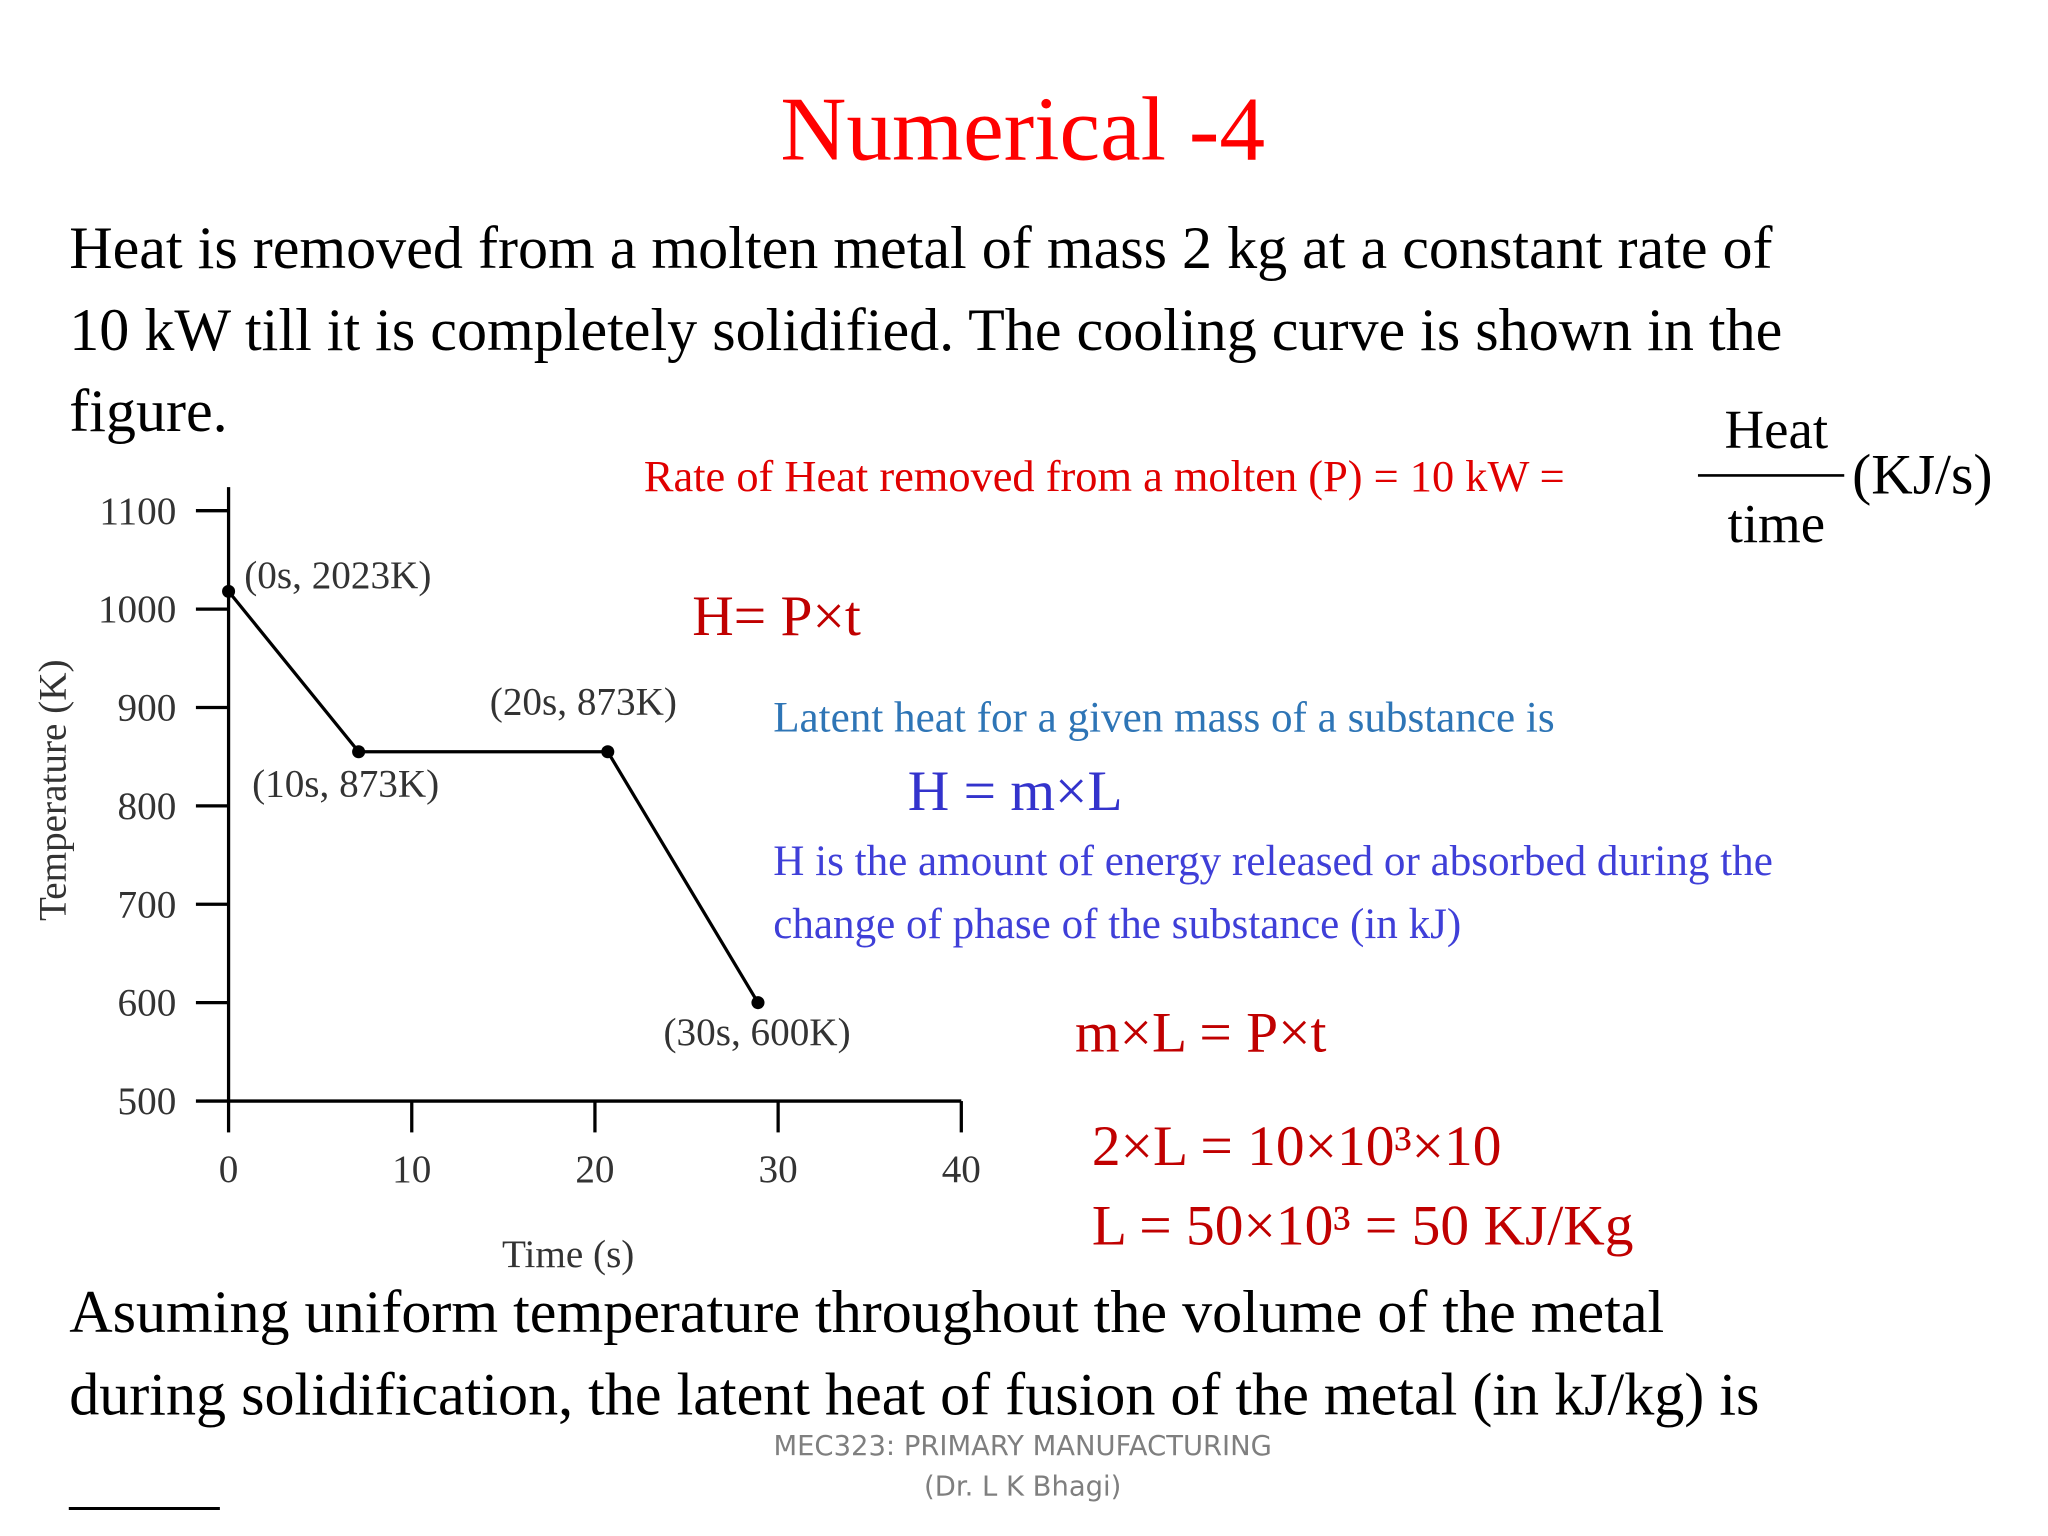 The image size is (2048, 1536). I want to click on x-tick-label: 20, so click(594, 1169).